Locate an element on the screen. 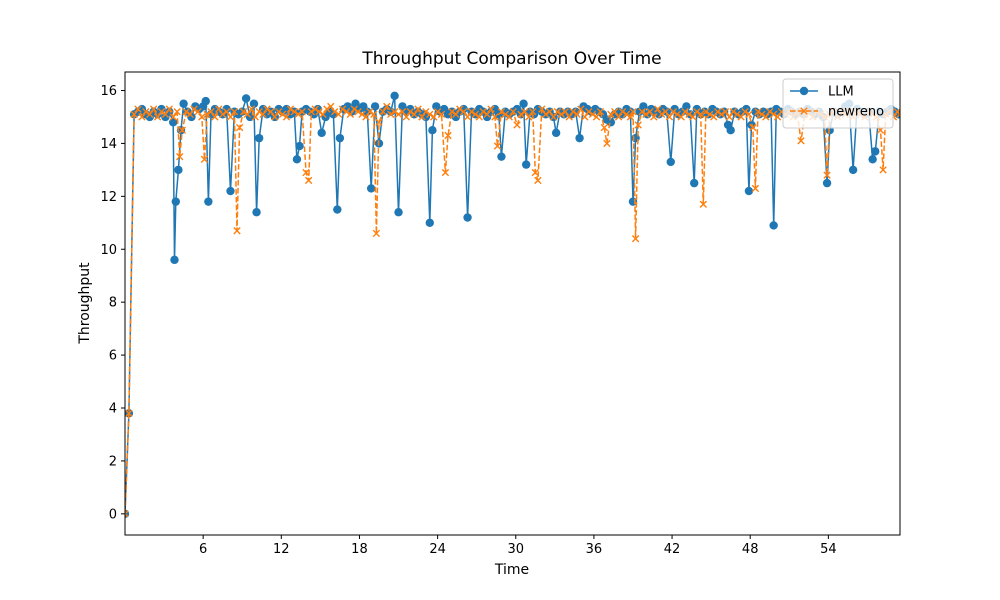  legend-label: newreno is located at coordinates (856, 112).